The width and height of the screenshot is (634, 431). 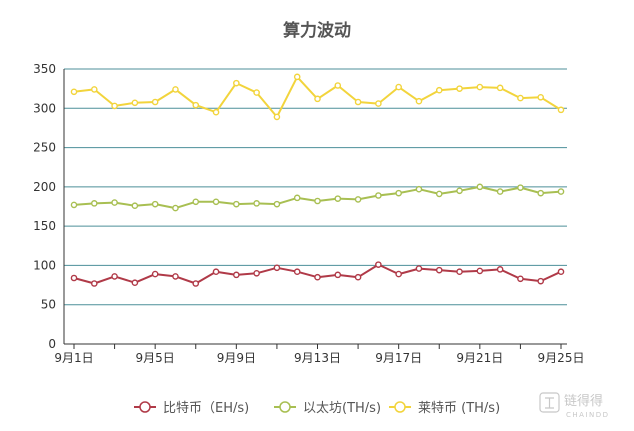 I want to click on legend-label: 比特币（EH/s), so click(x=206, y=408).